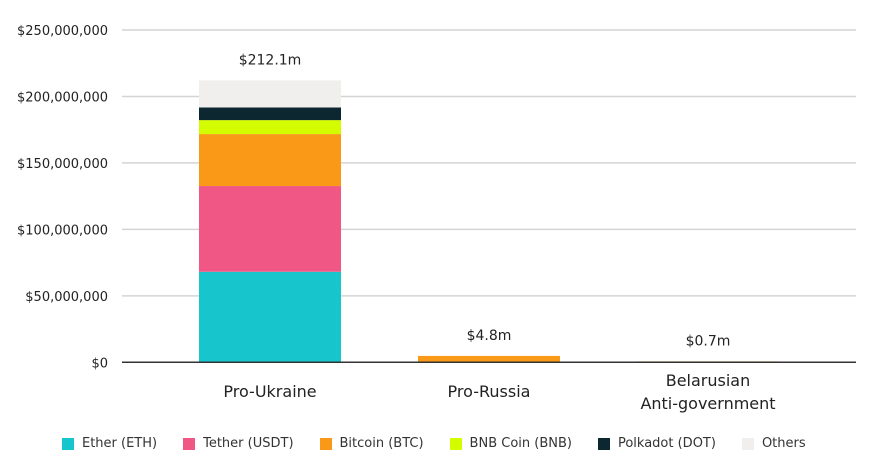 Image resolution: width=884 pixels, height=471 pixels. Describe the element at coordinates (62, 31) in the screenshot. I see `y-tick-label: $250,000,000` at that location.